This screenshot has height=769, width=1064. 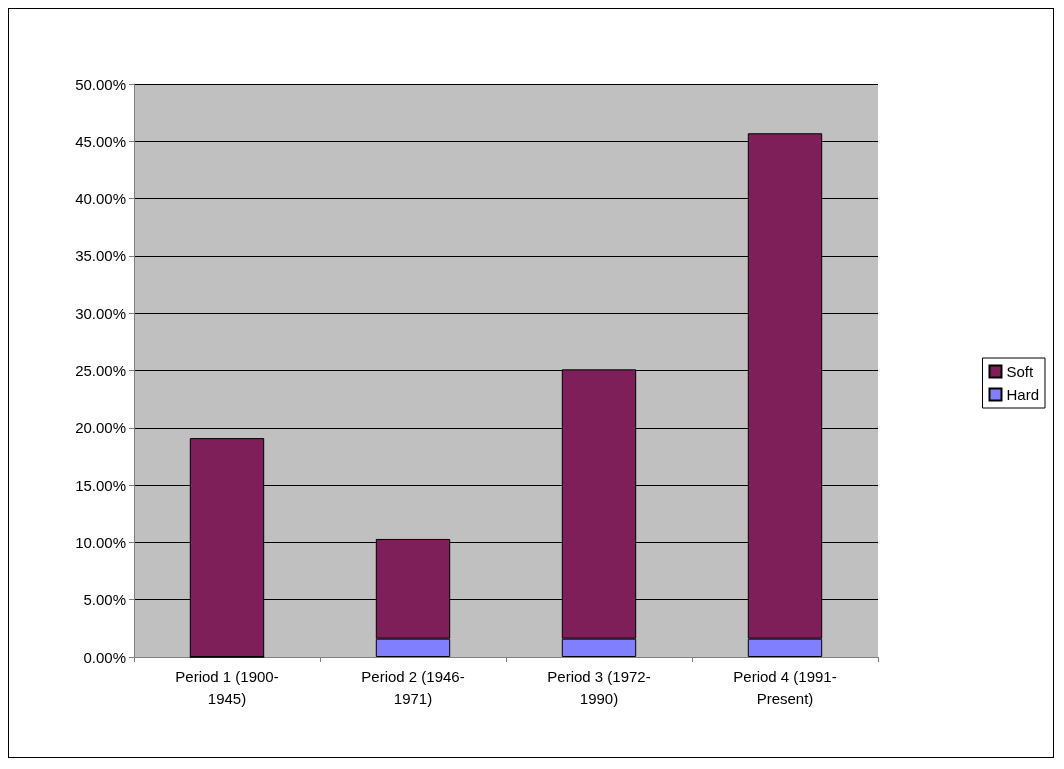 What do you see at coordinates (100, 370) in the screenshot?
I see `y-tick-label: 25.00%` at bounding box center [100, 370].